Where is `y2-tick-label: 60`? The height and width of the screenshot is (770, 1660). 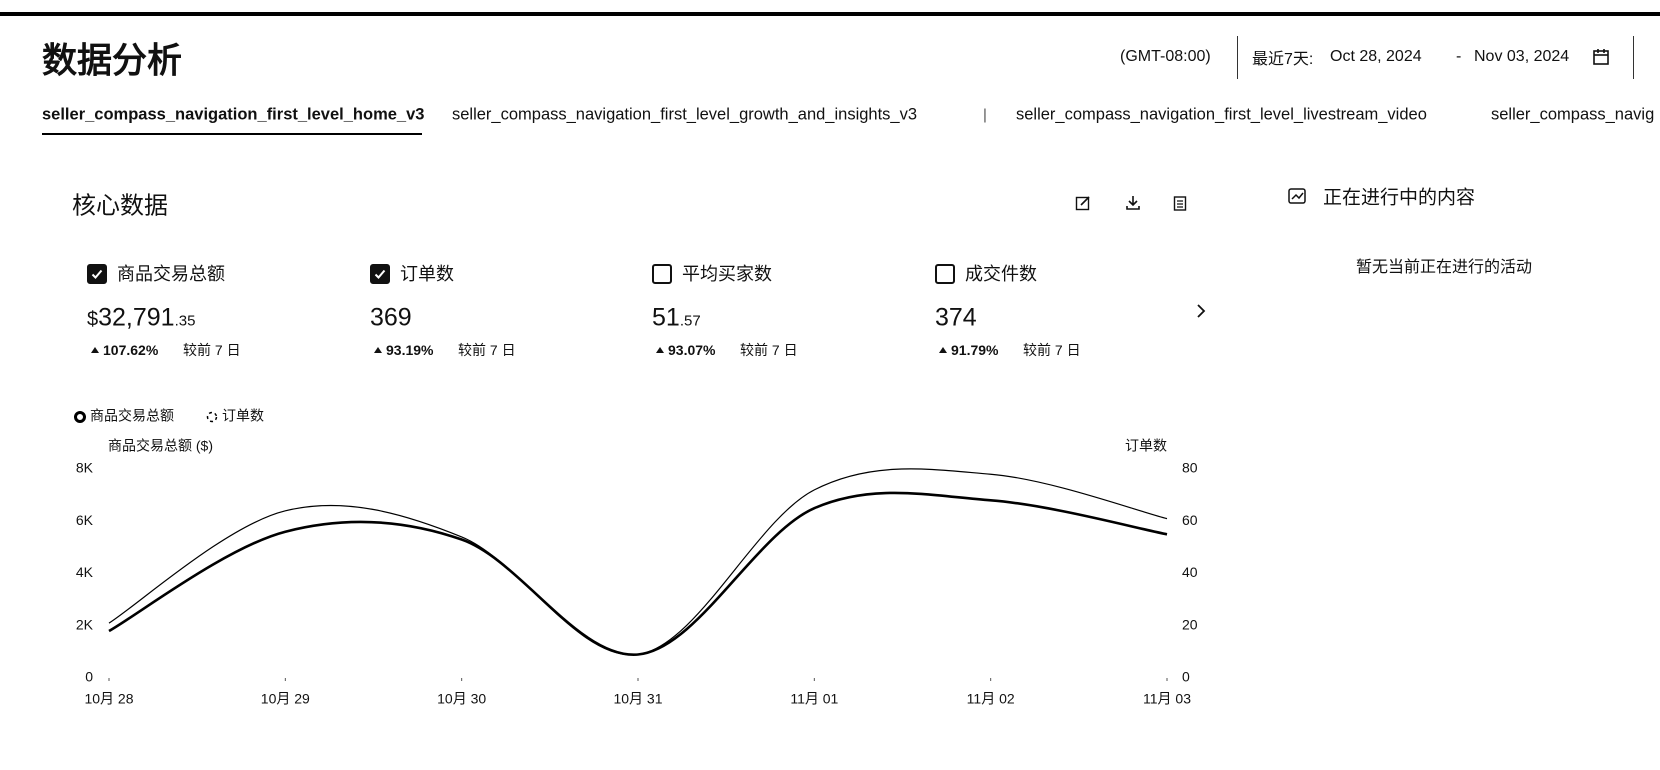 y2-tick-label: 60 is located at coordinates (1190, 520).